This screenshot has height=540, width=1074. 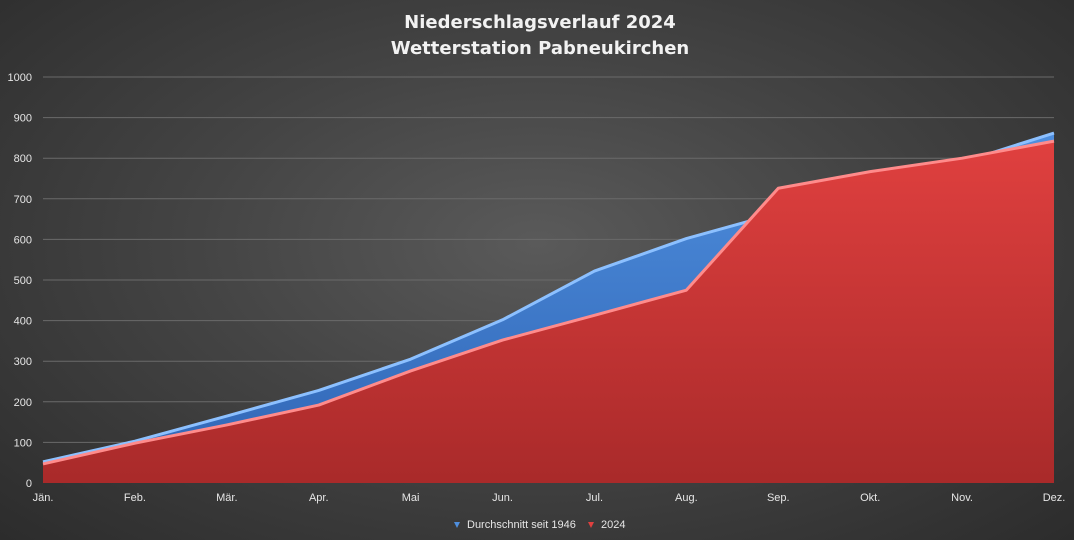 What do you see at coordinates (319, 498) in the screenshot?
I see `x-tick-label: Apr.` at bounding box center [319, 498].